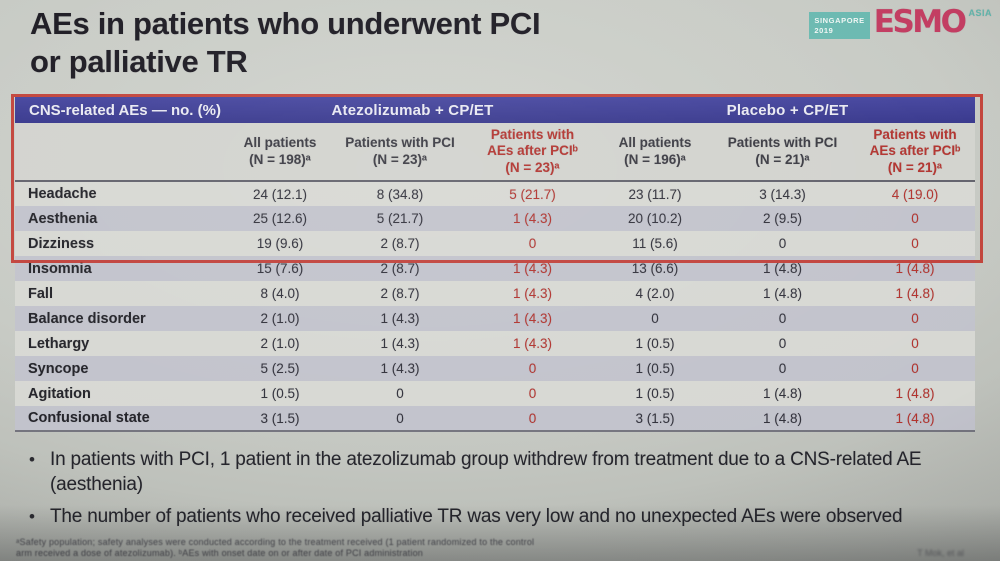 This screenshot has width=1000, height=561. I want to click on ae-value: 4 (2.0), so click(655, 293).